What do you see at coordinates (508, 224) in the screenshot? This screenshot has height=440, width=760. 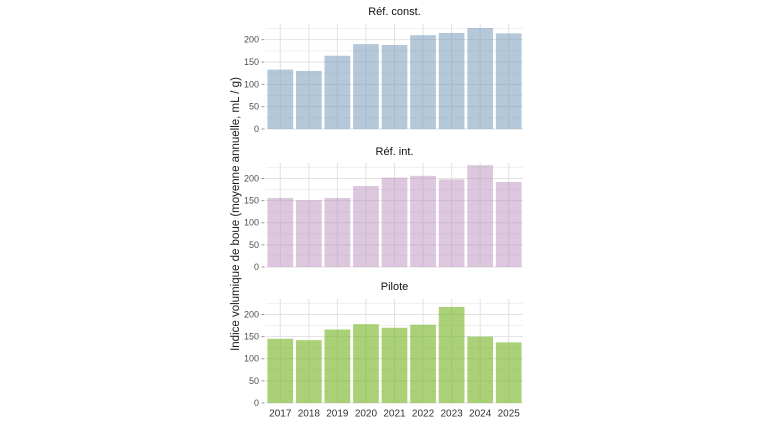 I see `bar-Réf. int.-2025` at bounding box center [508, 224].